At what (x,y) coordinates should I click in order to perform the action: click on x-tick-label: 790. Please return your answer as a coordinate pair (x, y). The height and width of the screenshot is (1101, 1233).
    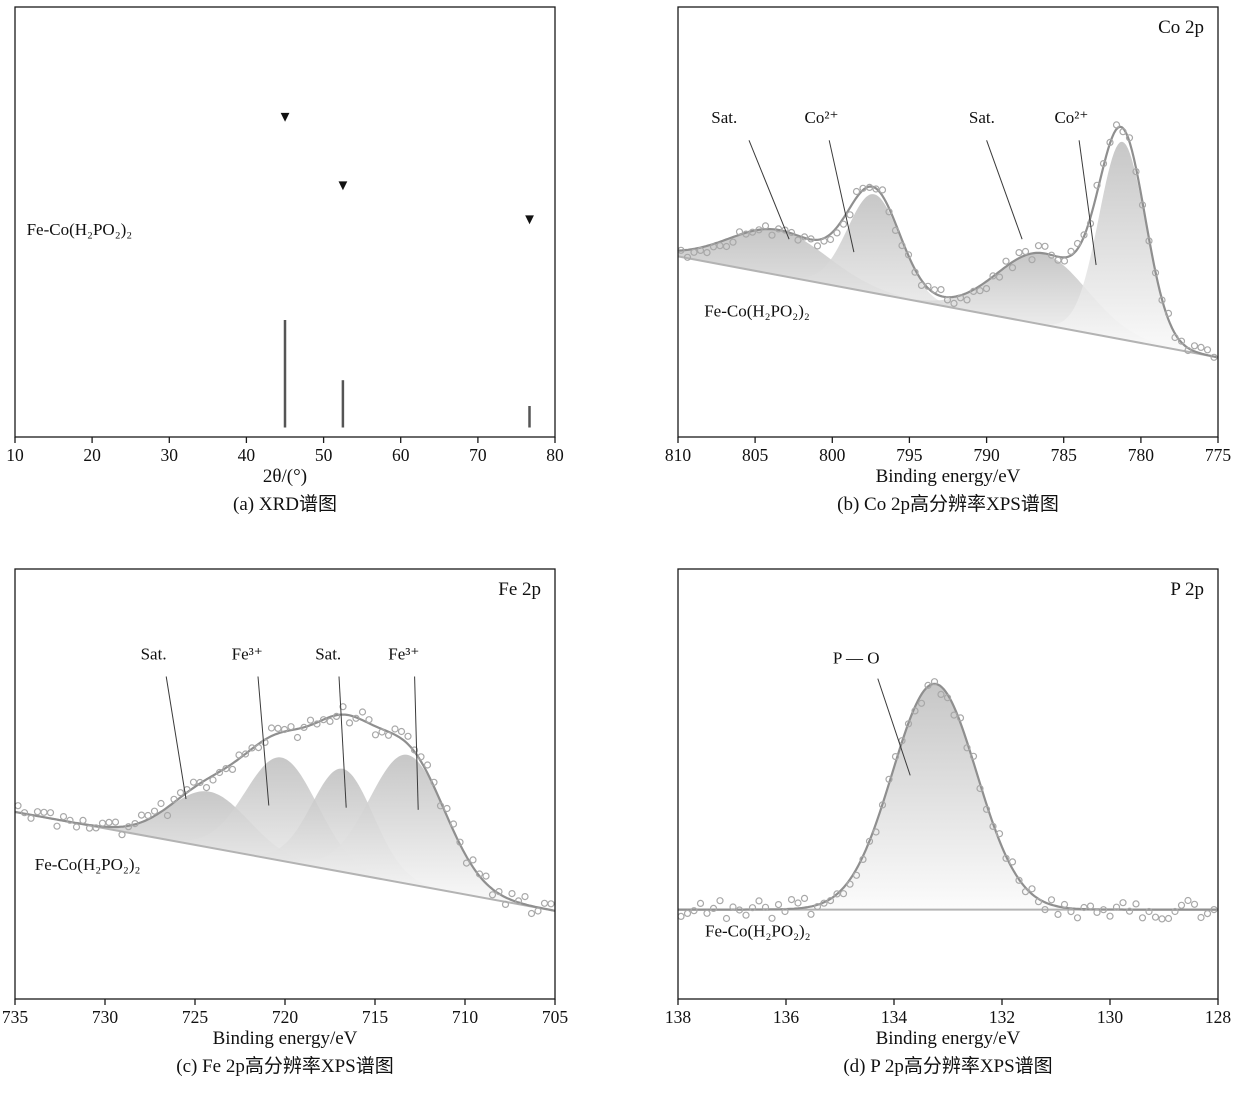
    Looking at the image, I should click on (986, 455).